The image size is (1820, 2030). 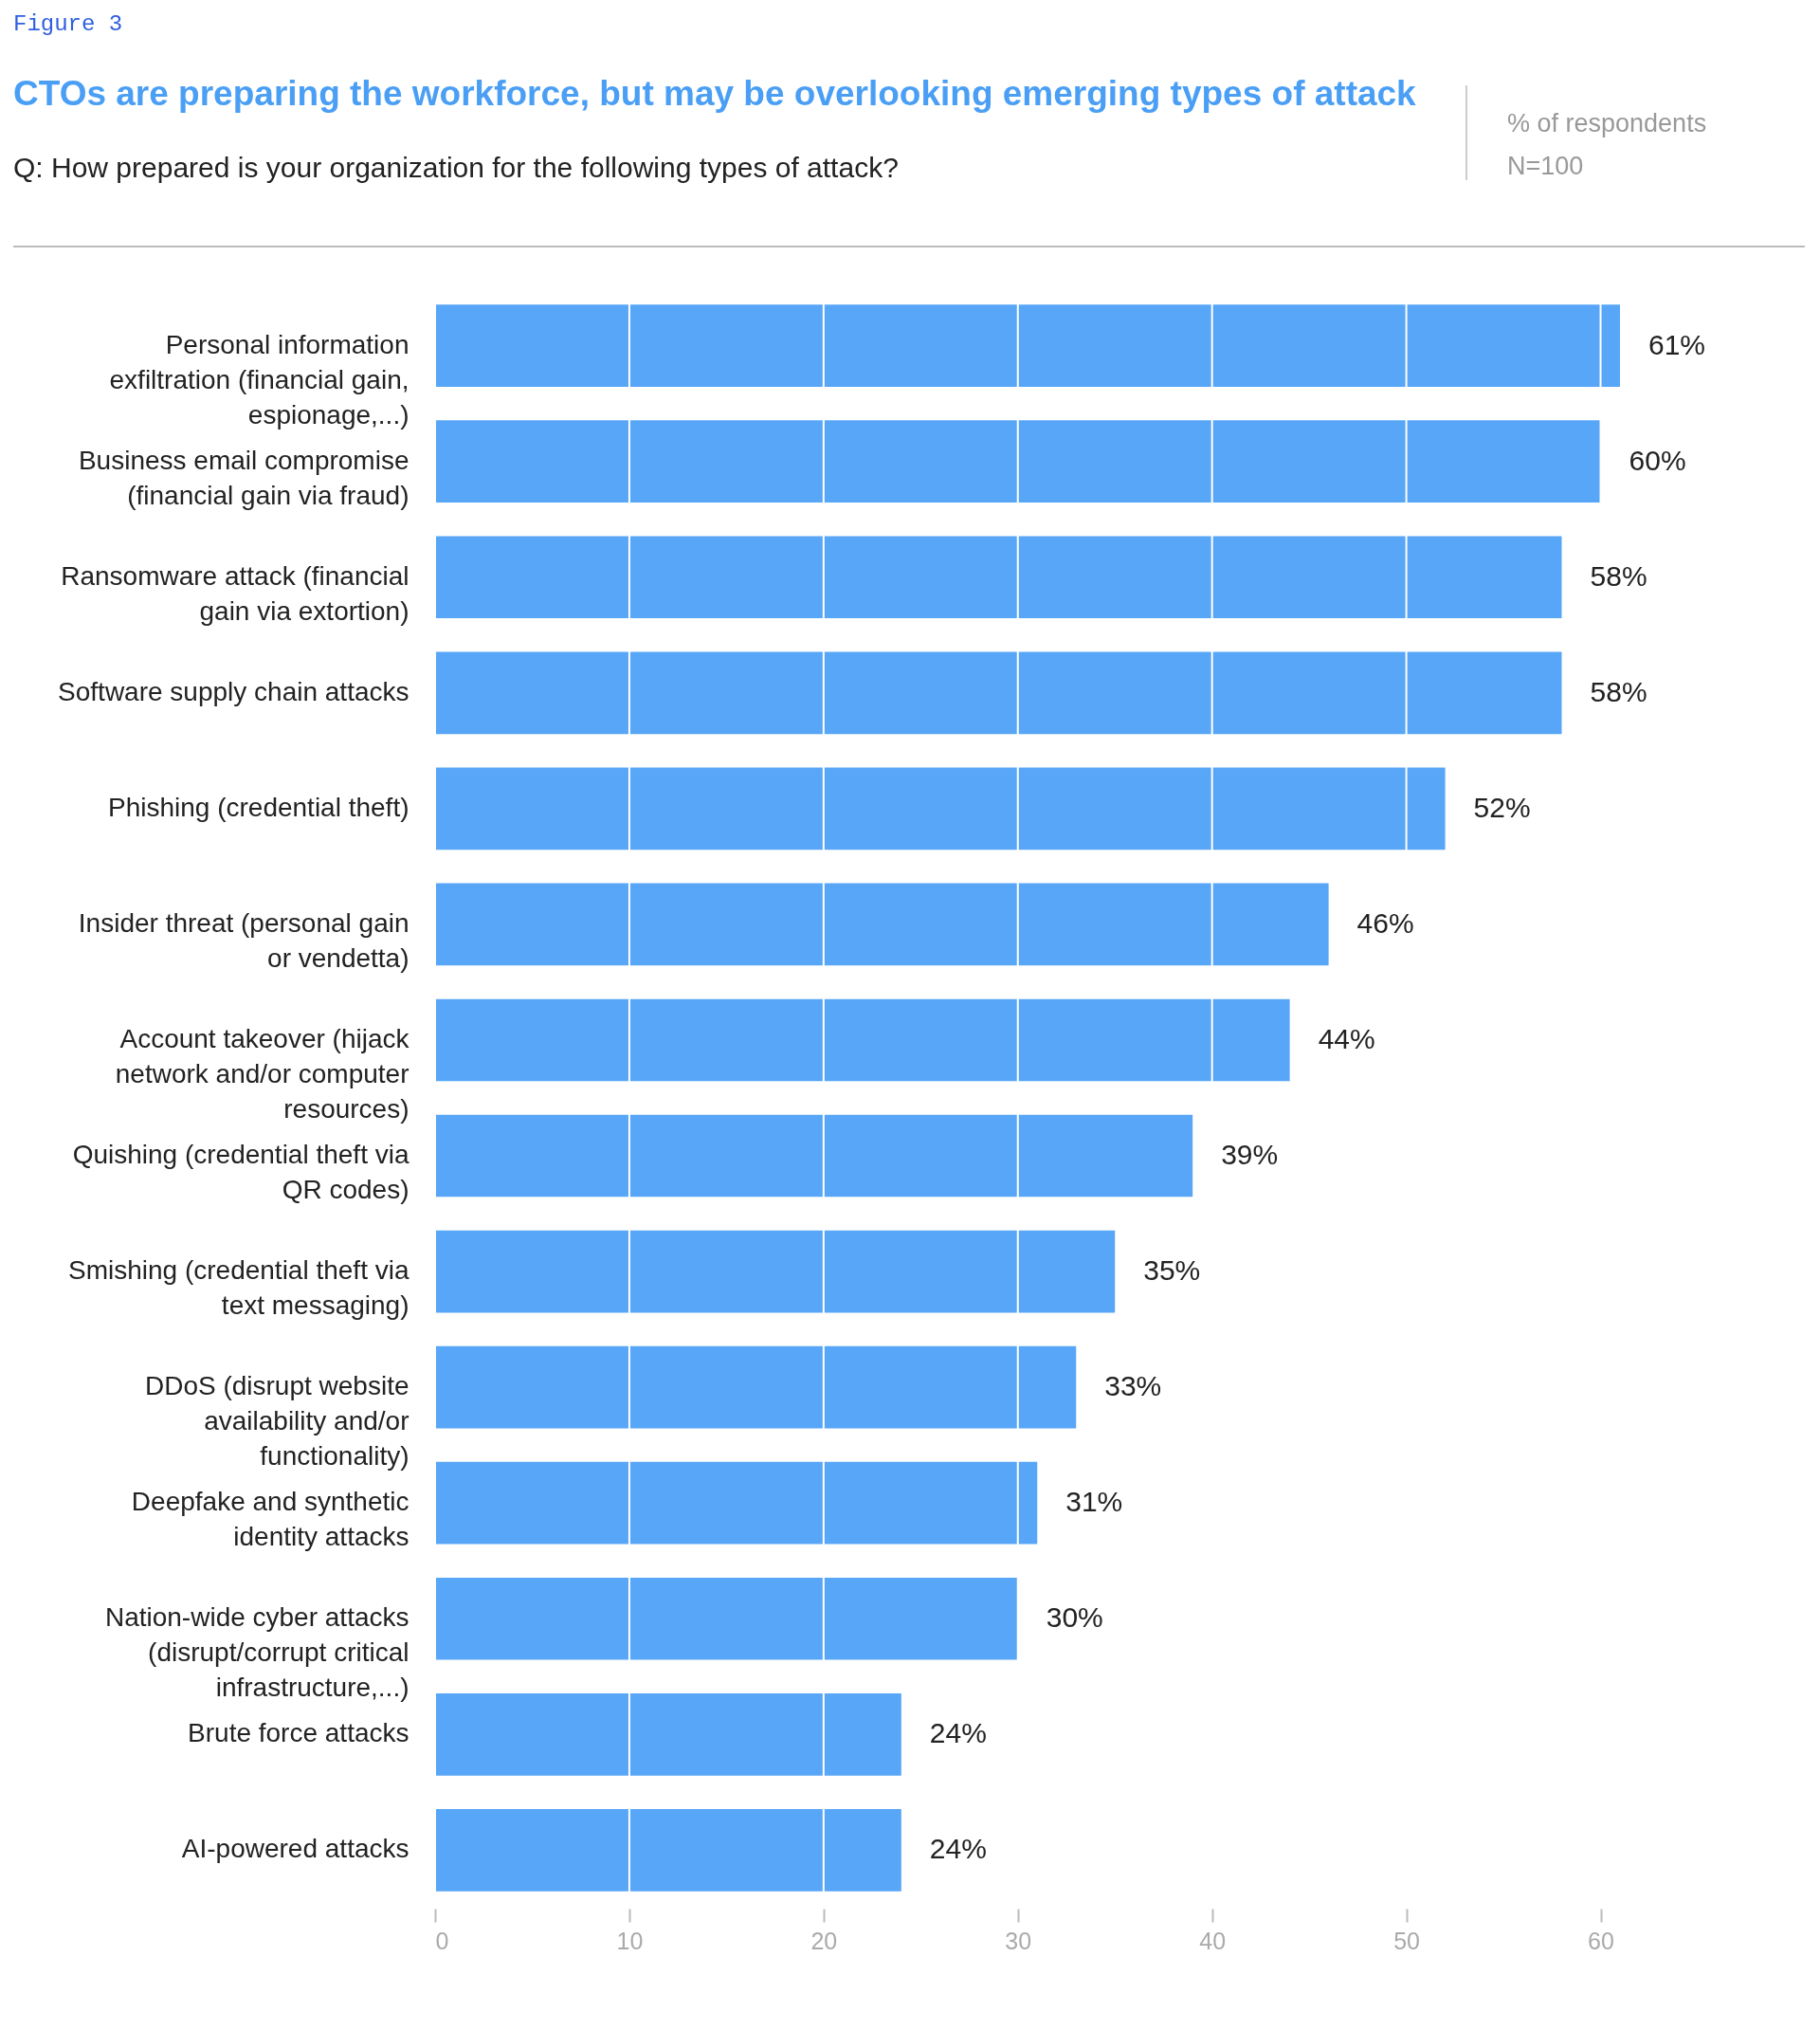 What do you see at coordinates (234, 691) in the screenshot?
I see `y-tick-label: Software supply chain attacks` at bounding box center [234, 691].